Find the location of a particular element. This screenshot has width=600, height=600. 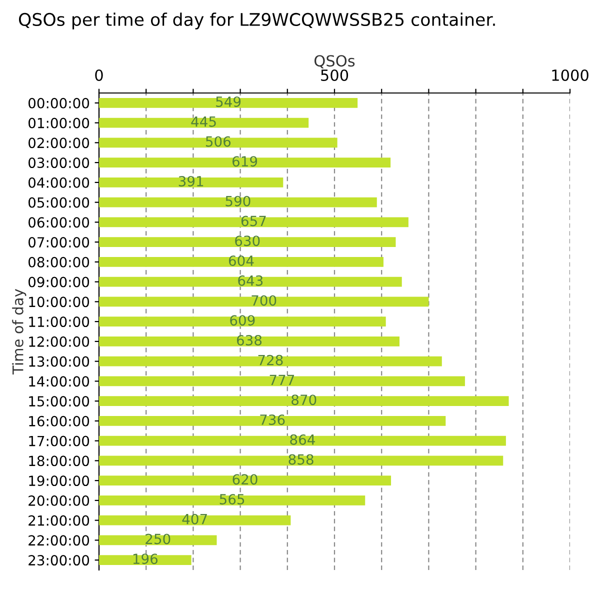

data-label: 549 is located at coordinates (228, 101).